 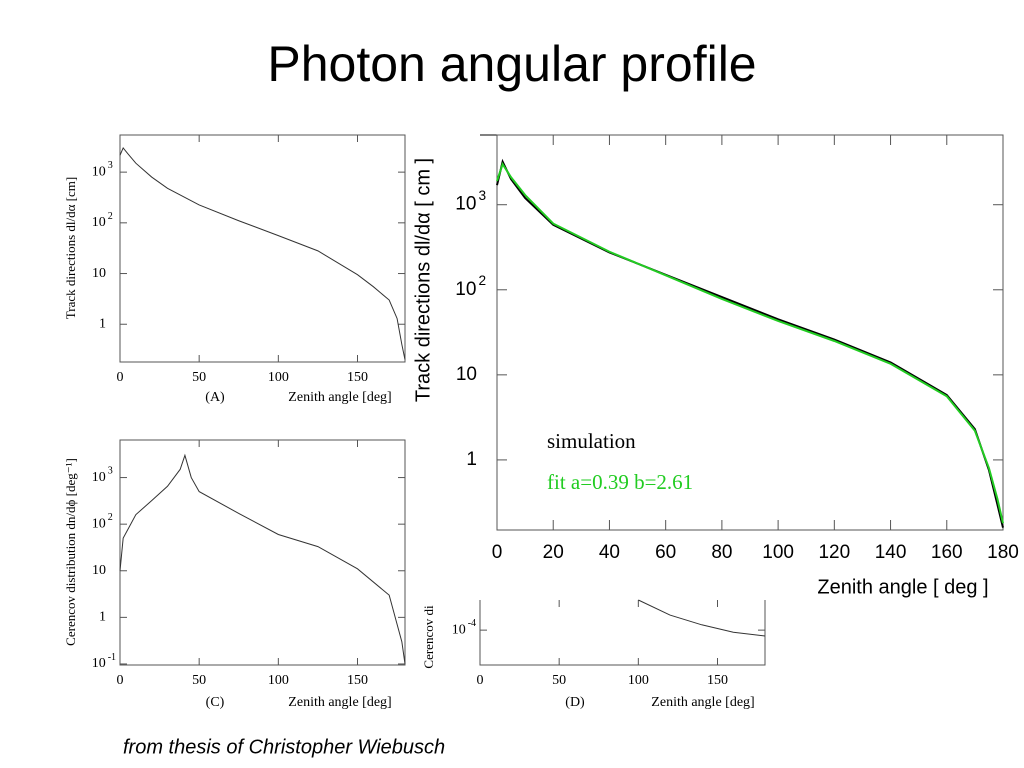 I want to click on x-tick-label: 40, so click(x=609, y=552).